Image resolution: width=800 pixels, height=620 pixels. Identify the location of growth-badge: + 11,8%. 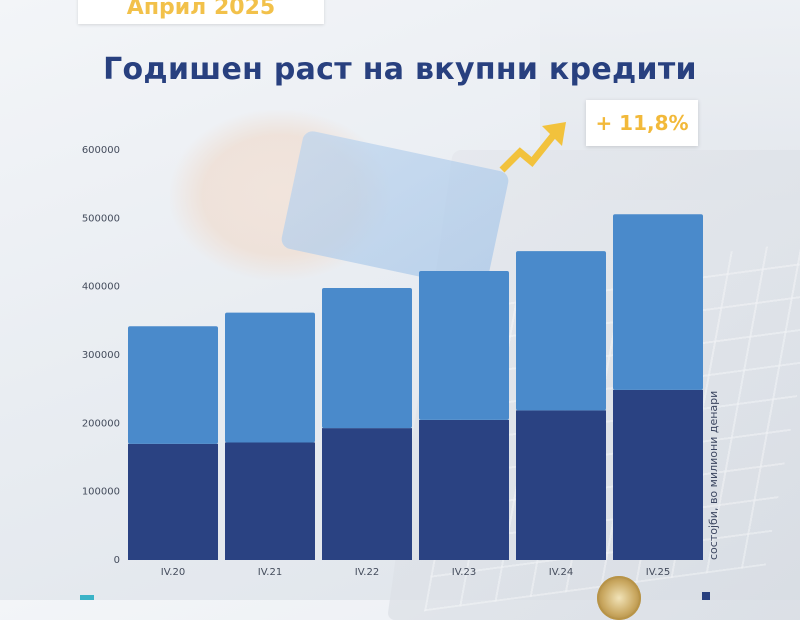
(642, 123).